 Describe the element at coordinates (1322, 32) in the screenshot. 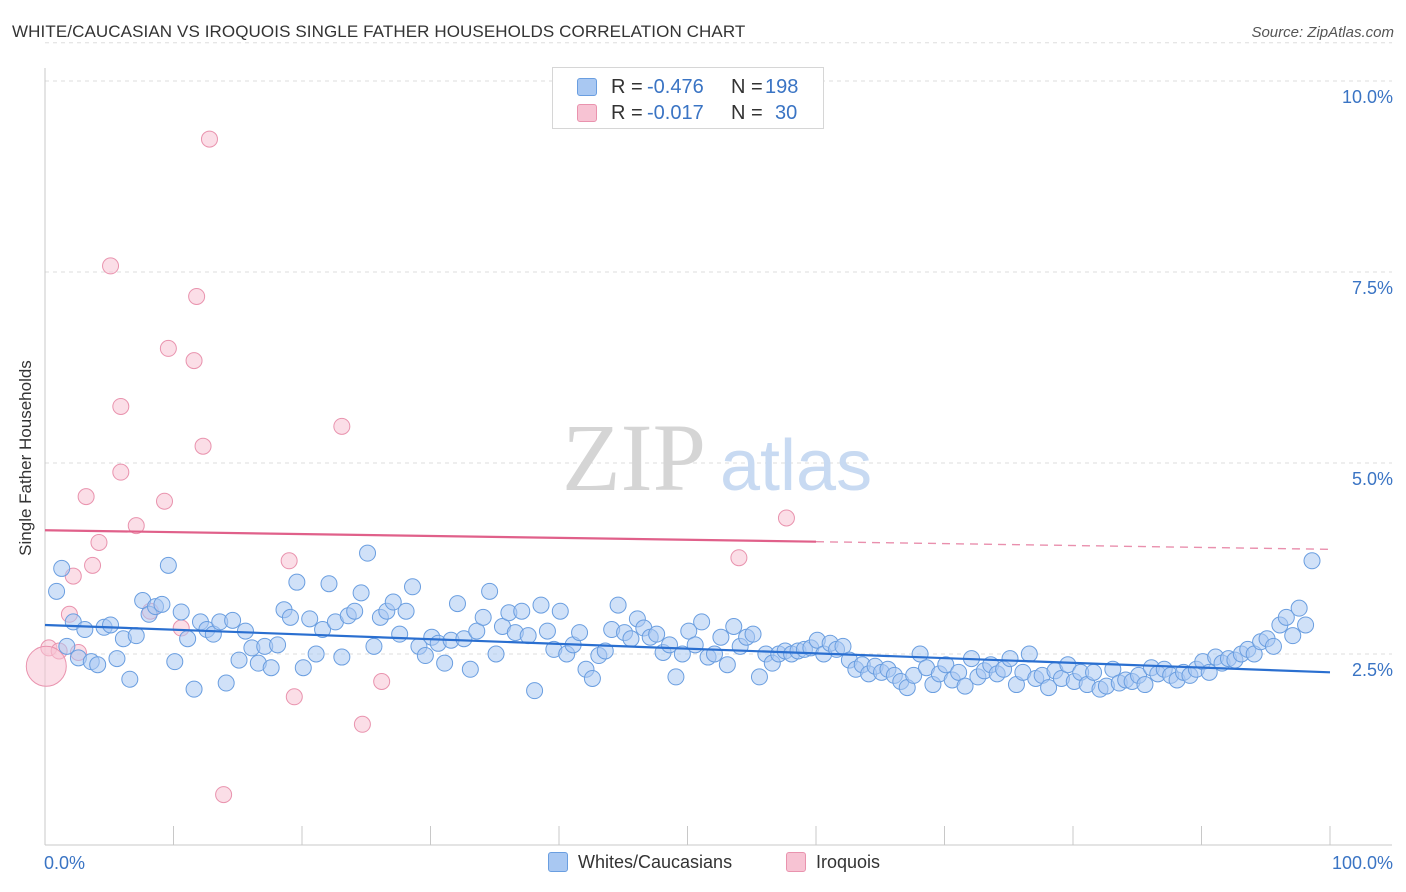

I see `source-label: Source: ZipAtlas.com` at that location.